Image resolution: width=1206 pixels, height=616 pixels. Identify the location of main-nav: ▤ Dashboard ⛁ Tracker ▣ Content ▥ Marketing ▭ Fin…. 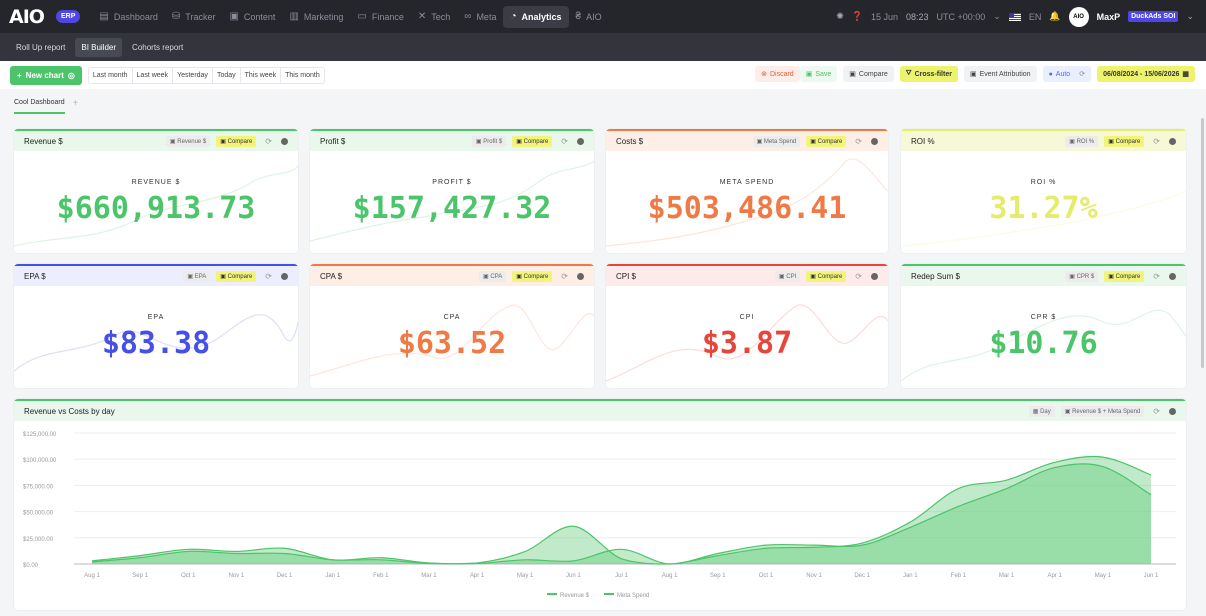
(350, 16).